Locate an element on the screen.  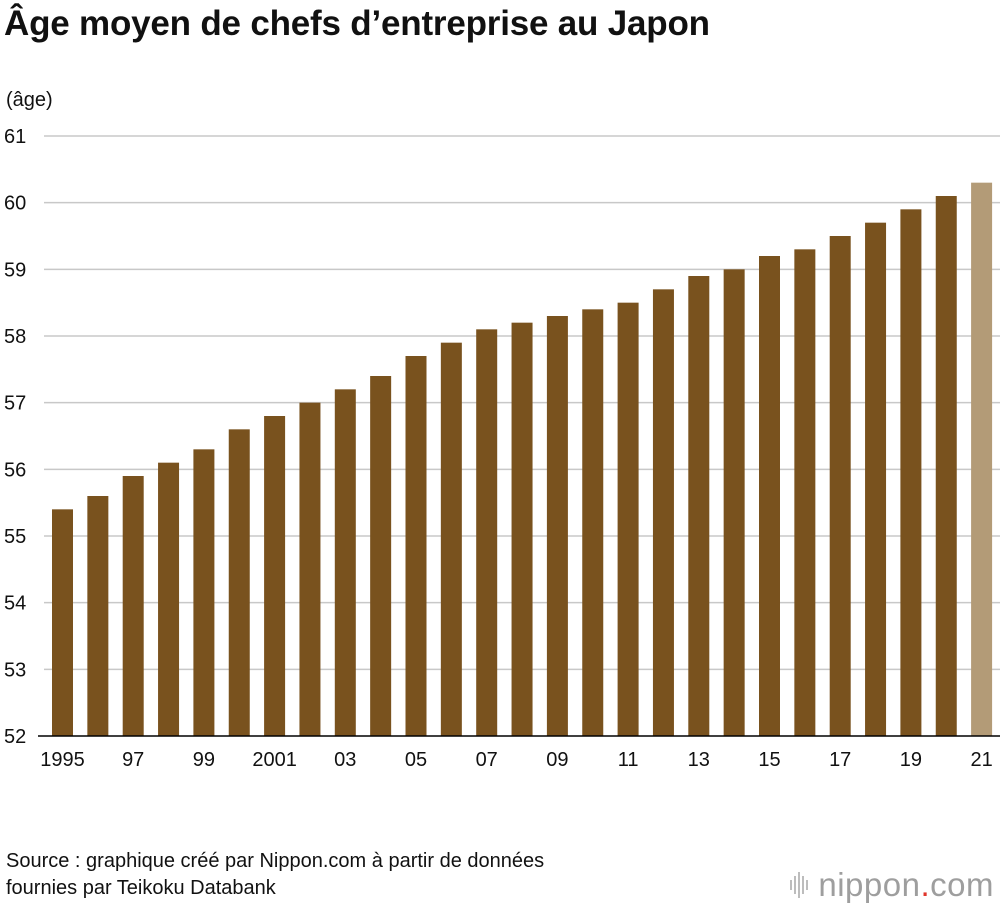
nippon-logo: nippon.com is located at coordinates (892, 885).